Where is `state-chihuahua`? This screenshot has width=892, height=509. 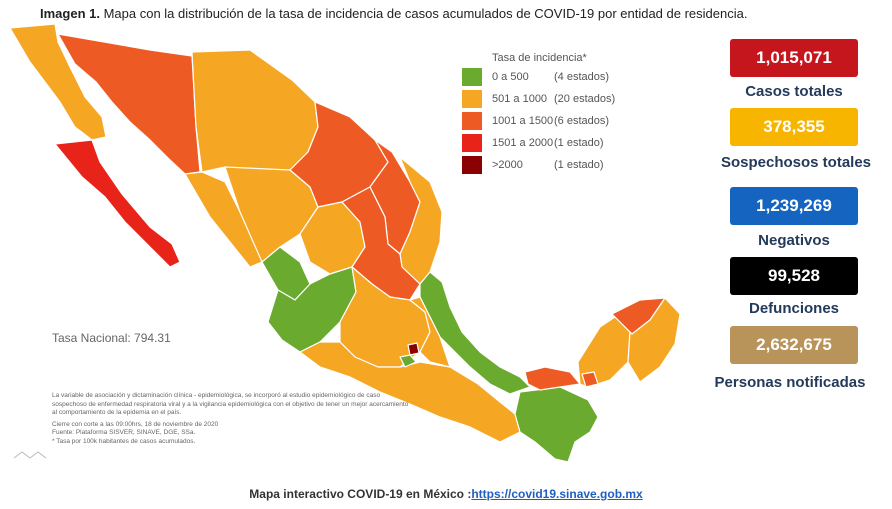 state-chihuahua is located at coordinates (255, 111).